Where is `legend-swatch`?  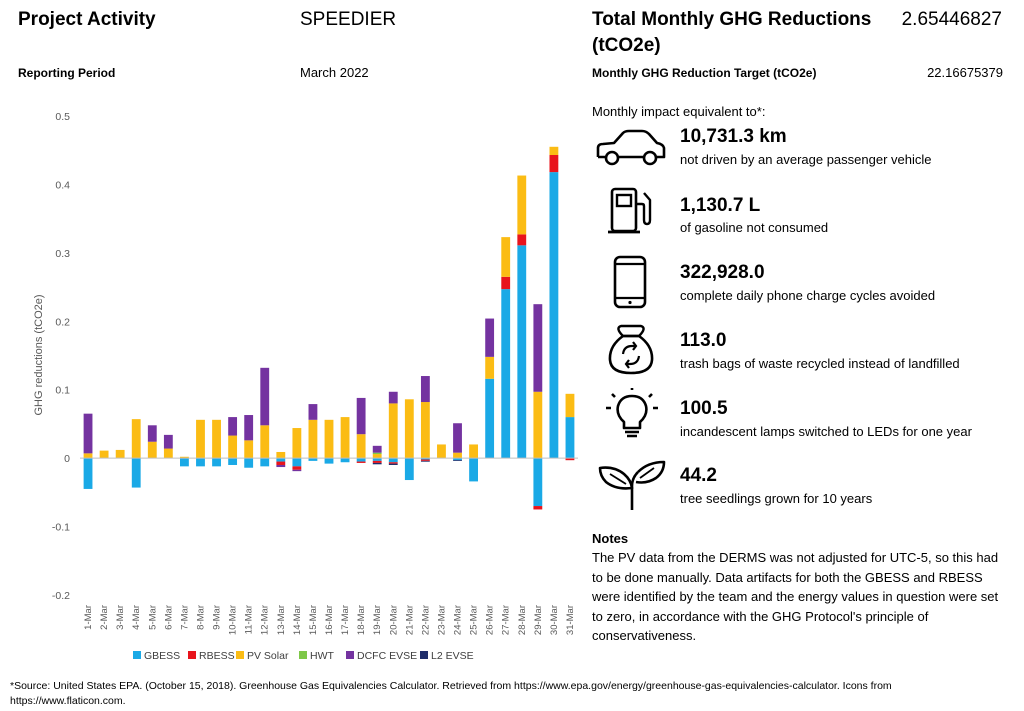 legend-swatch is located at coordinates (424, 655).